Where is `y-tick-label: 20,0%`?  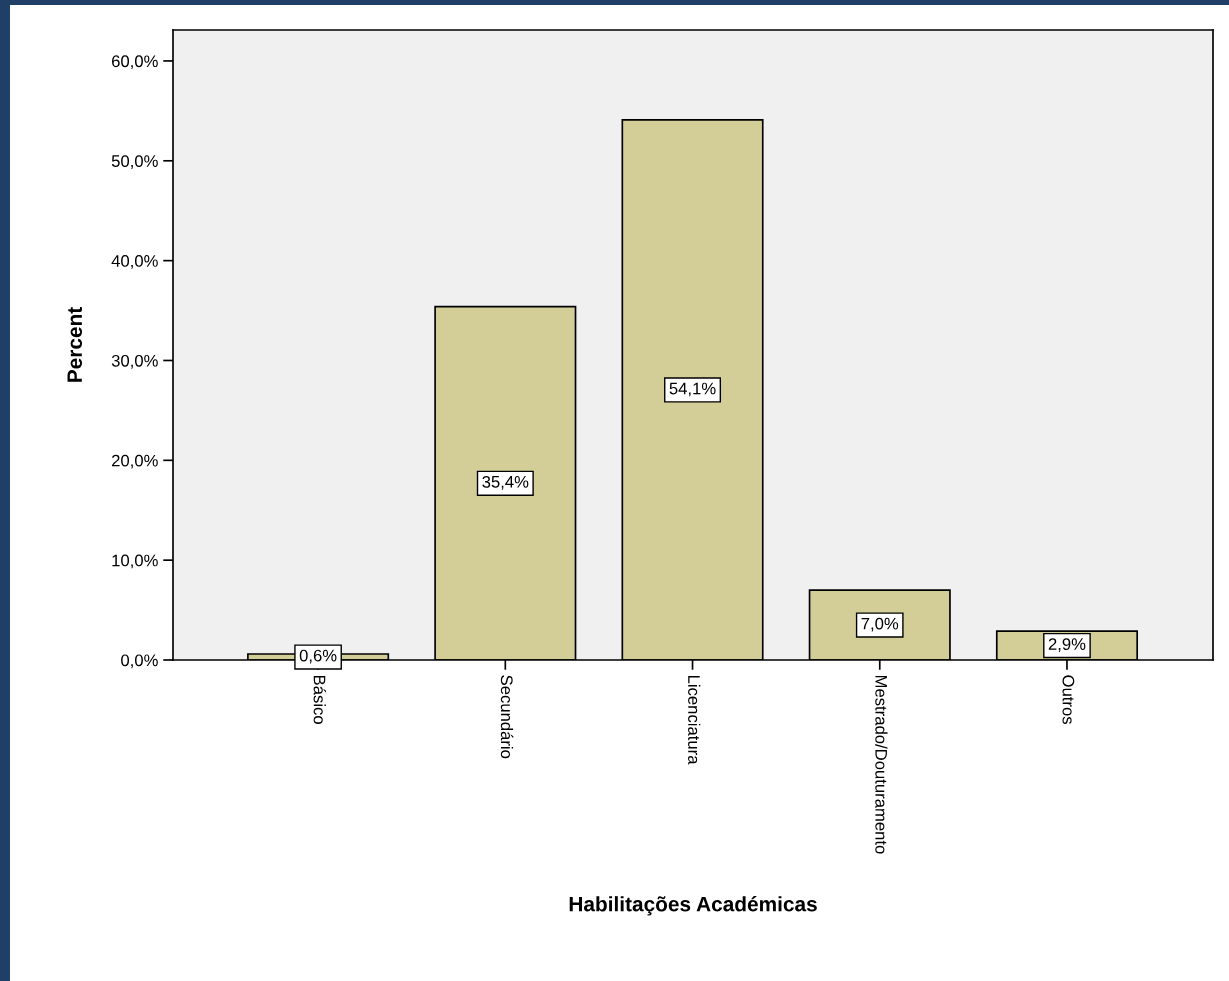 y-tick-label: 20,0% is located at coordinates (135, 461).